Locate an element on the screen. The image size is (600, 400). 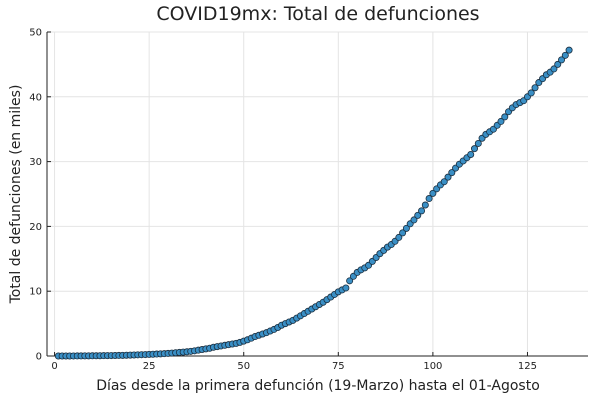
y-axis-label: Total de defunciones (en miles) is located at coordinates (16, 195).